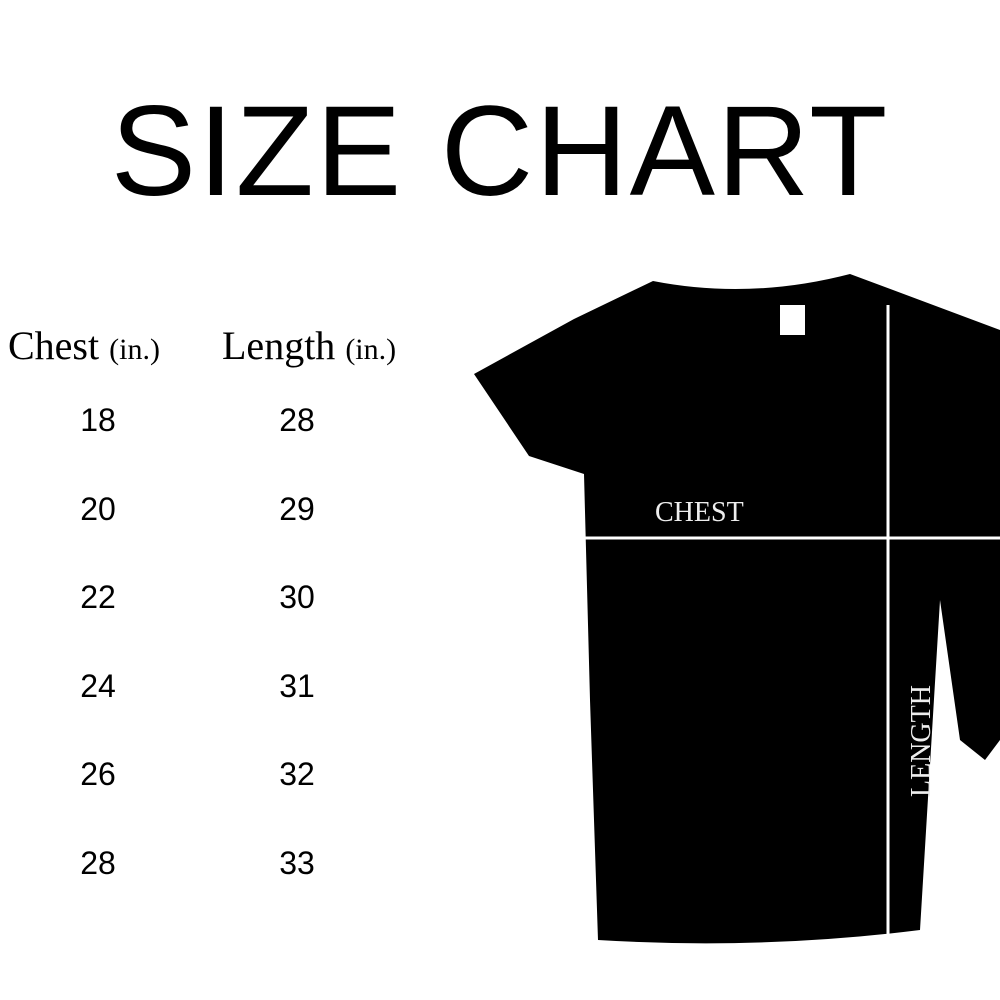  I want to click on table-cell-length: 31, so click(297, 685).